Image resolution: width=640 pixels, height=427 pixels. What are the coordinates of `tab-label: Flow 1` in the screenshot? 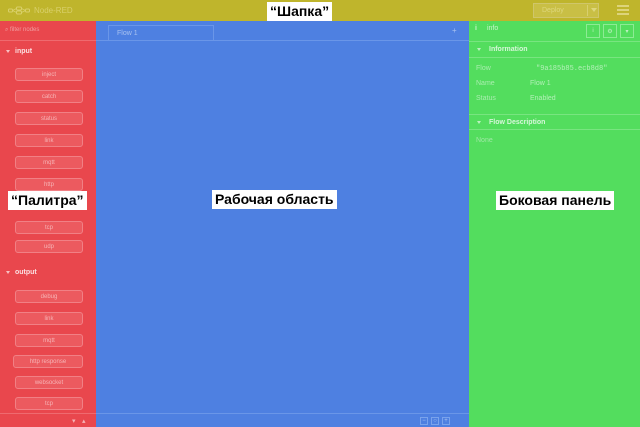 It's located at (127, 33).